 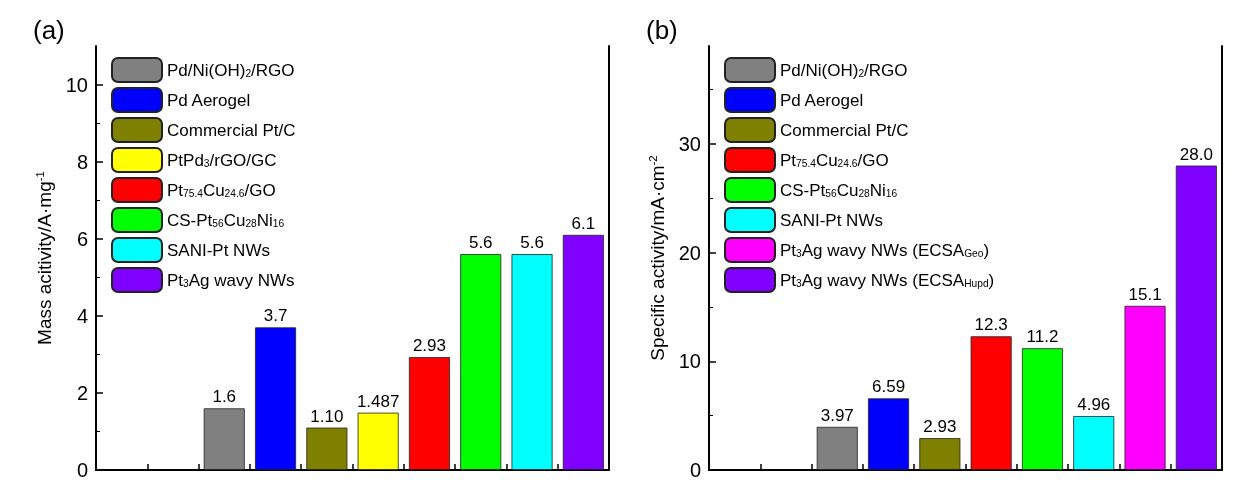 I want to click on data-label: 11.2, so click(x=1042, y=337).